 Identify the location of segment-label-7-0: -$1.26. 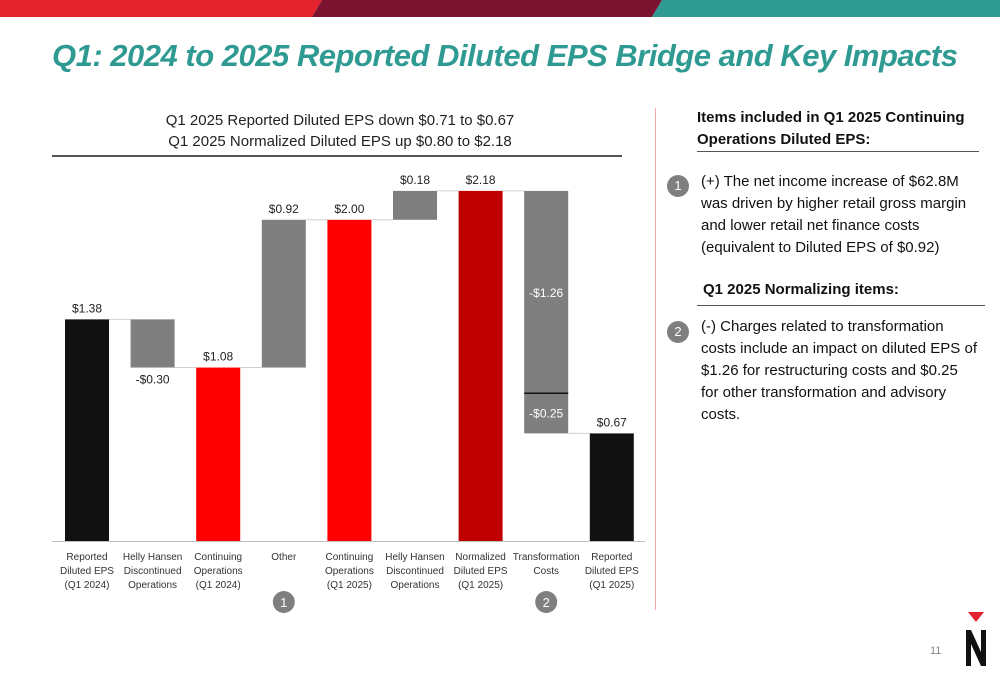
(546, 293).